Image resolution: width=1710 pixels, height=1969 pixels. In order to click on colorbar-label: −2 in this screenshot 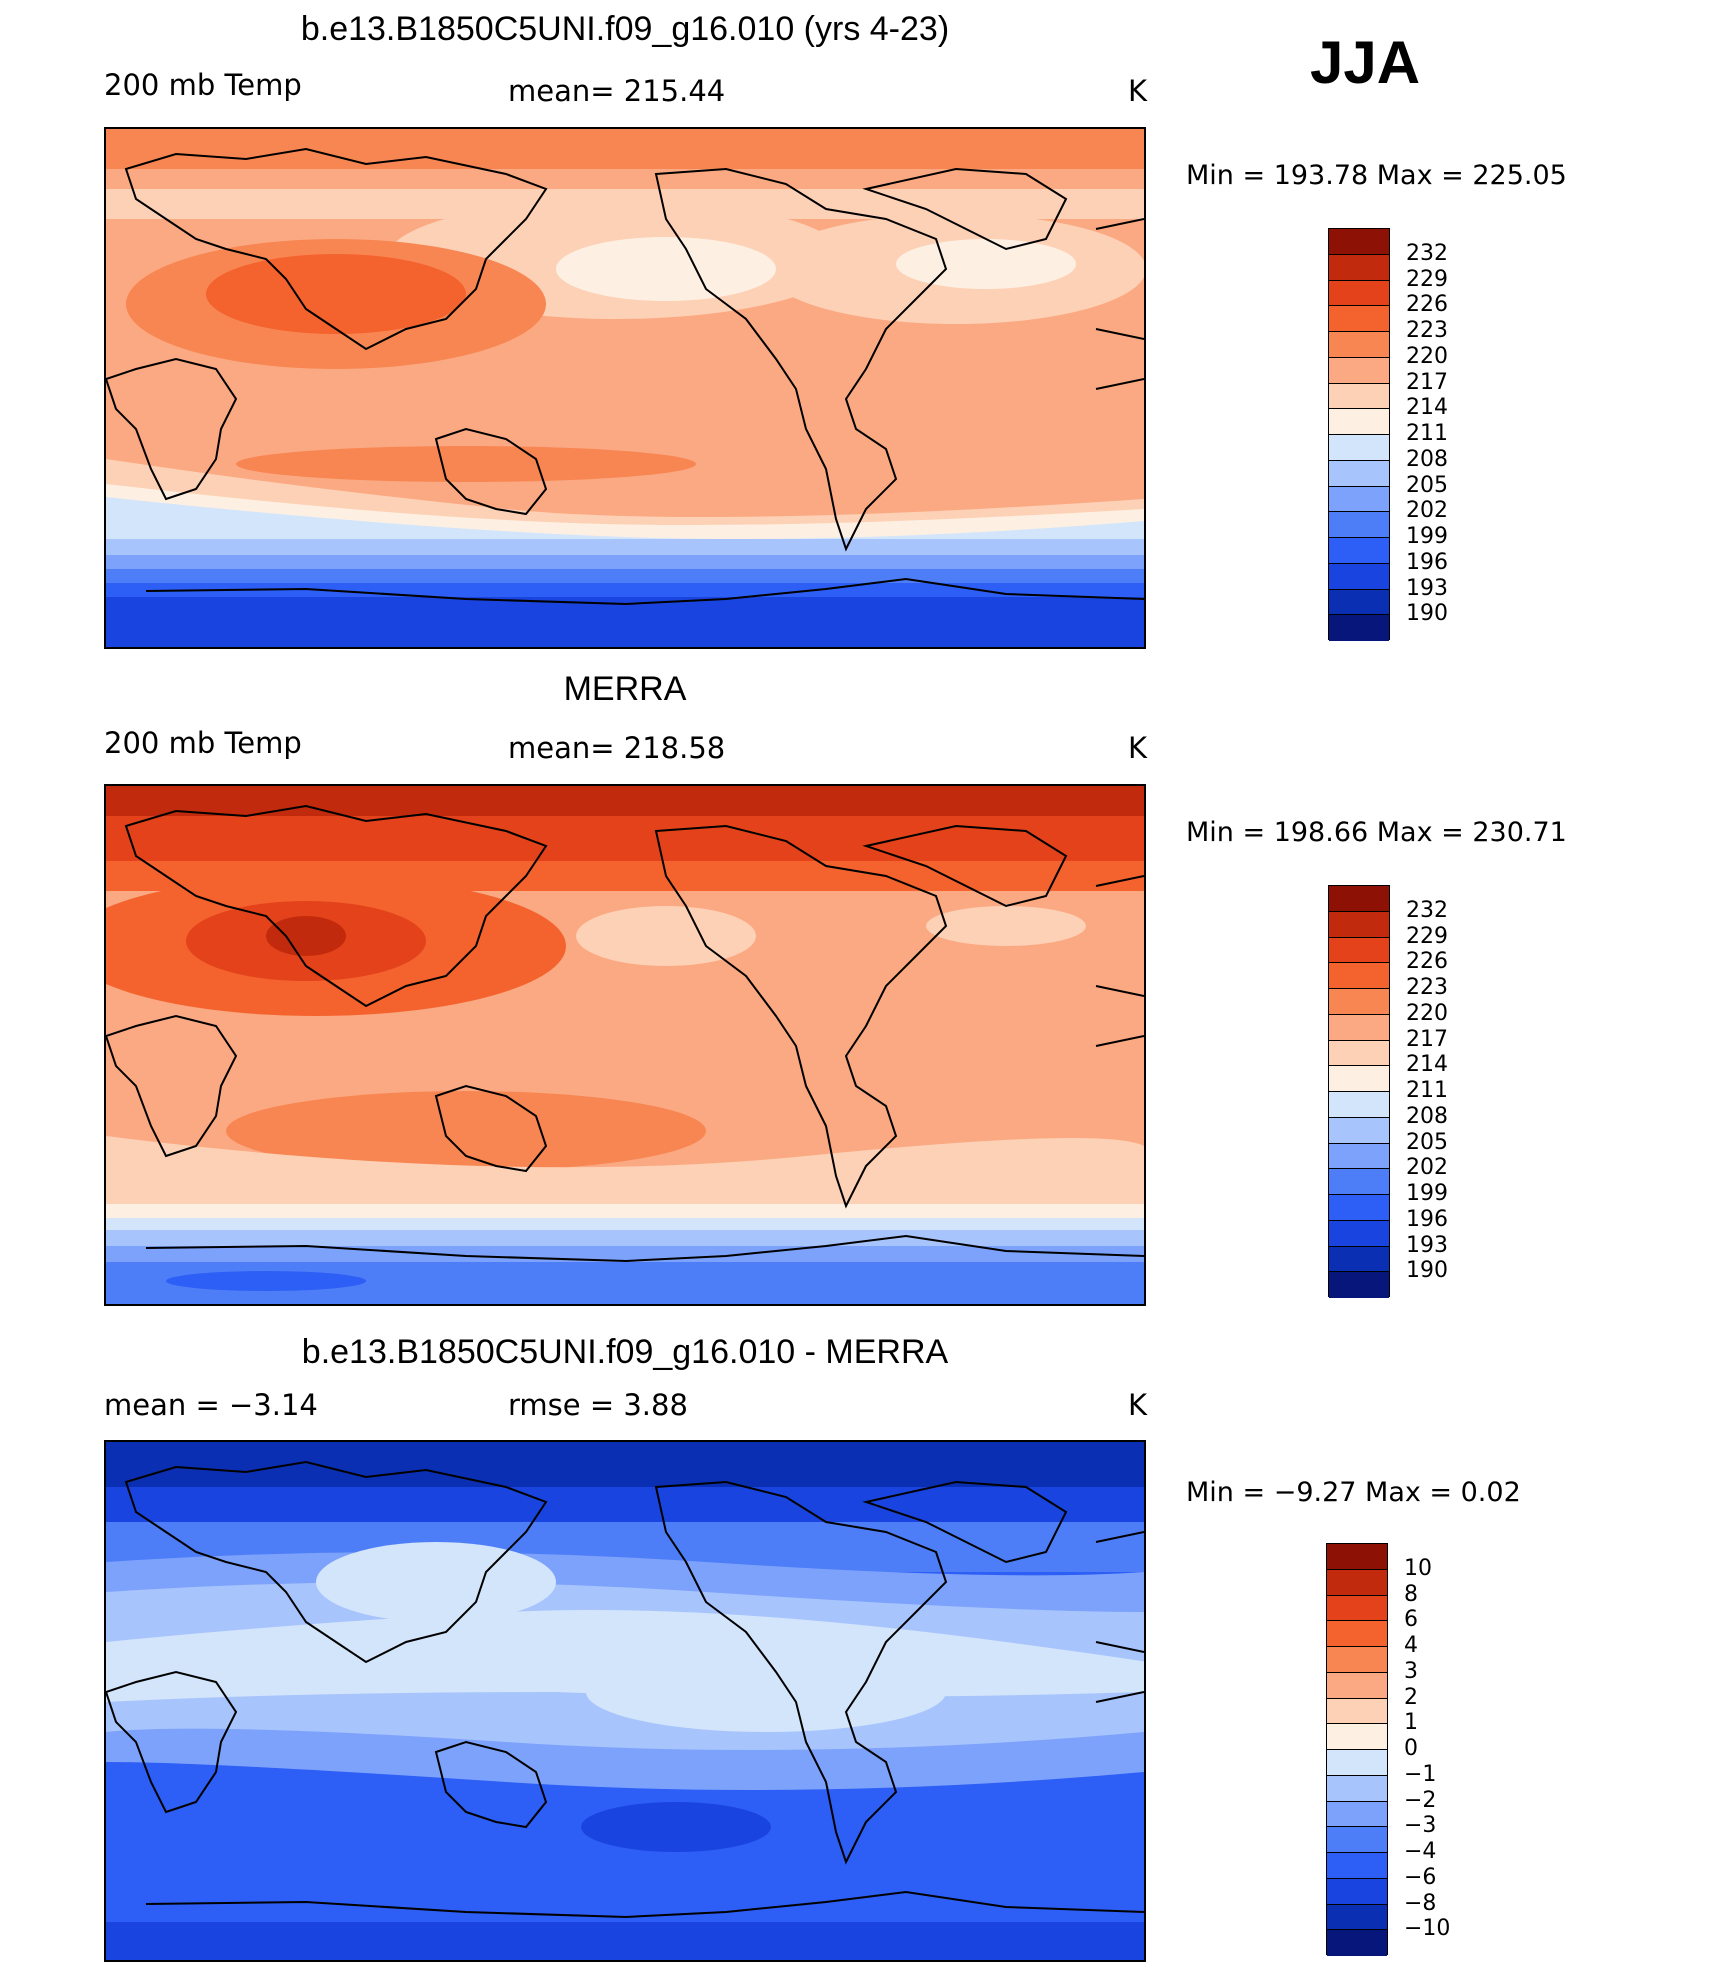, I will do `click(1420, 1800)`.